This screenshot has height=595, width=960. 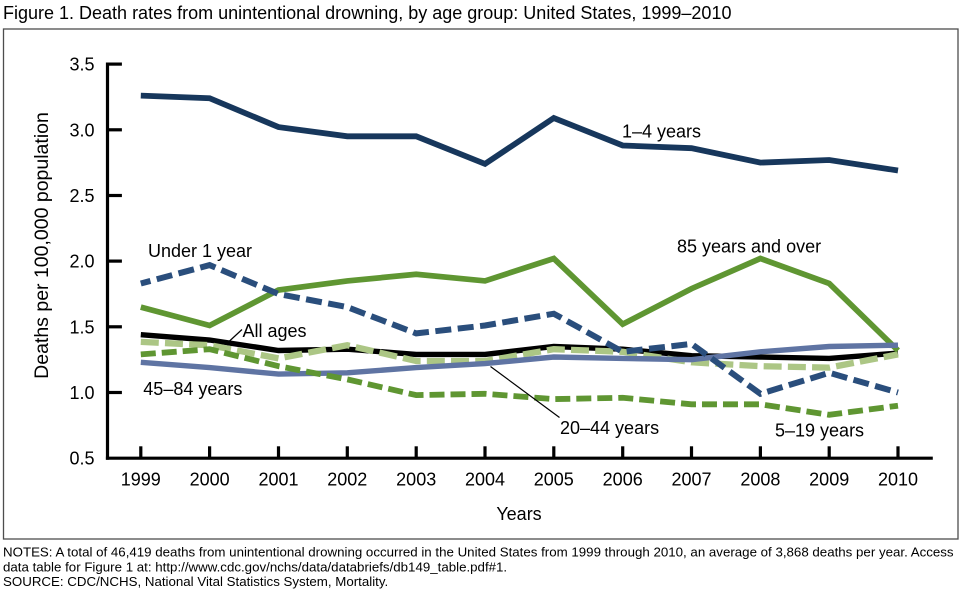 I want to click on svg-text: 2010, so click(x=898, y=480).